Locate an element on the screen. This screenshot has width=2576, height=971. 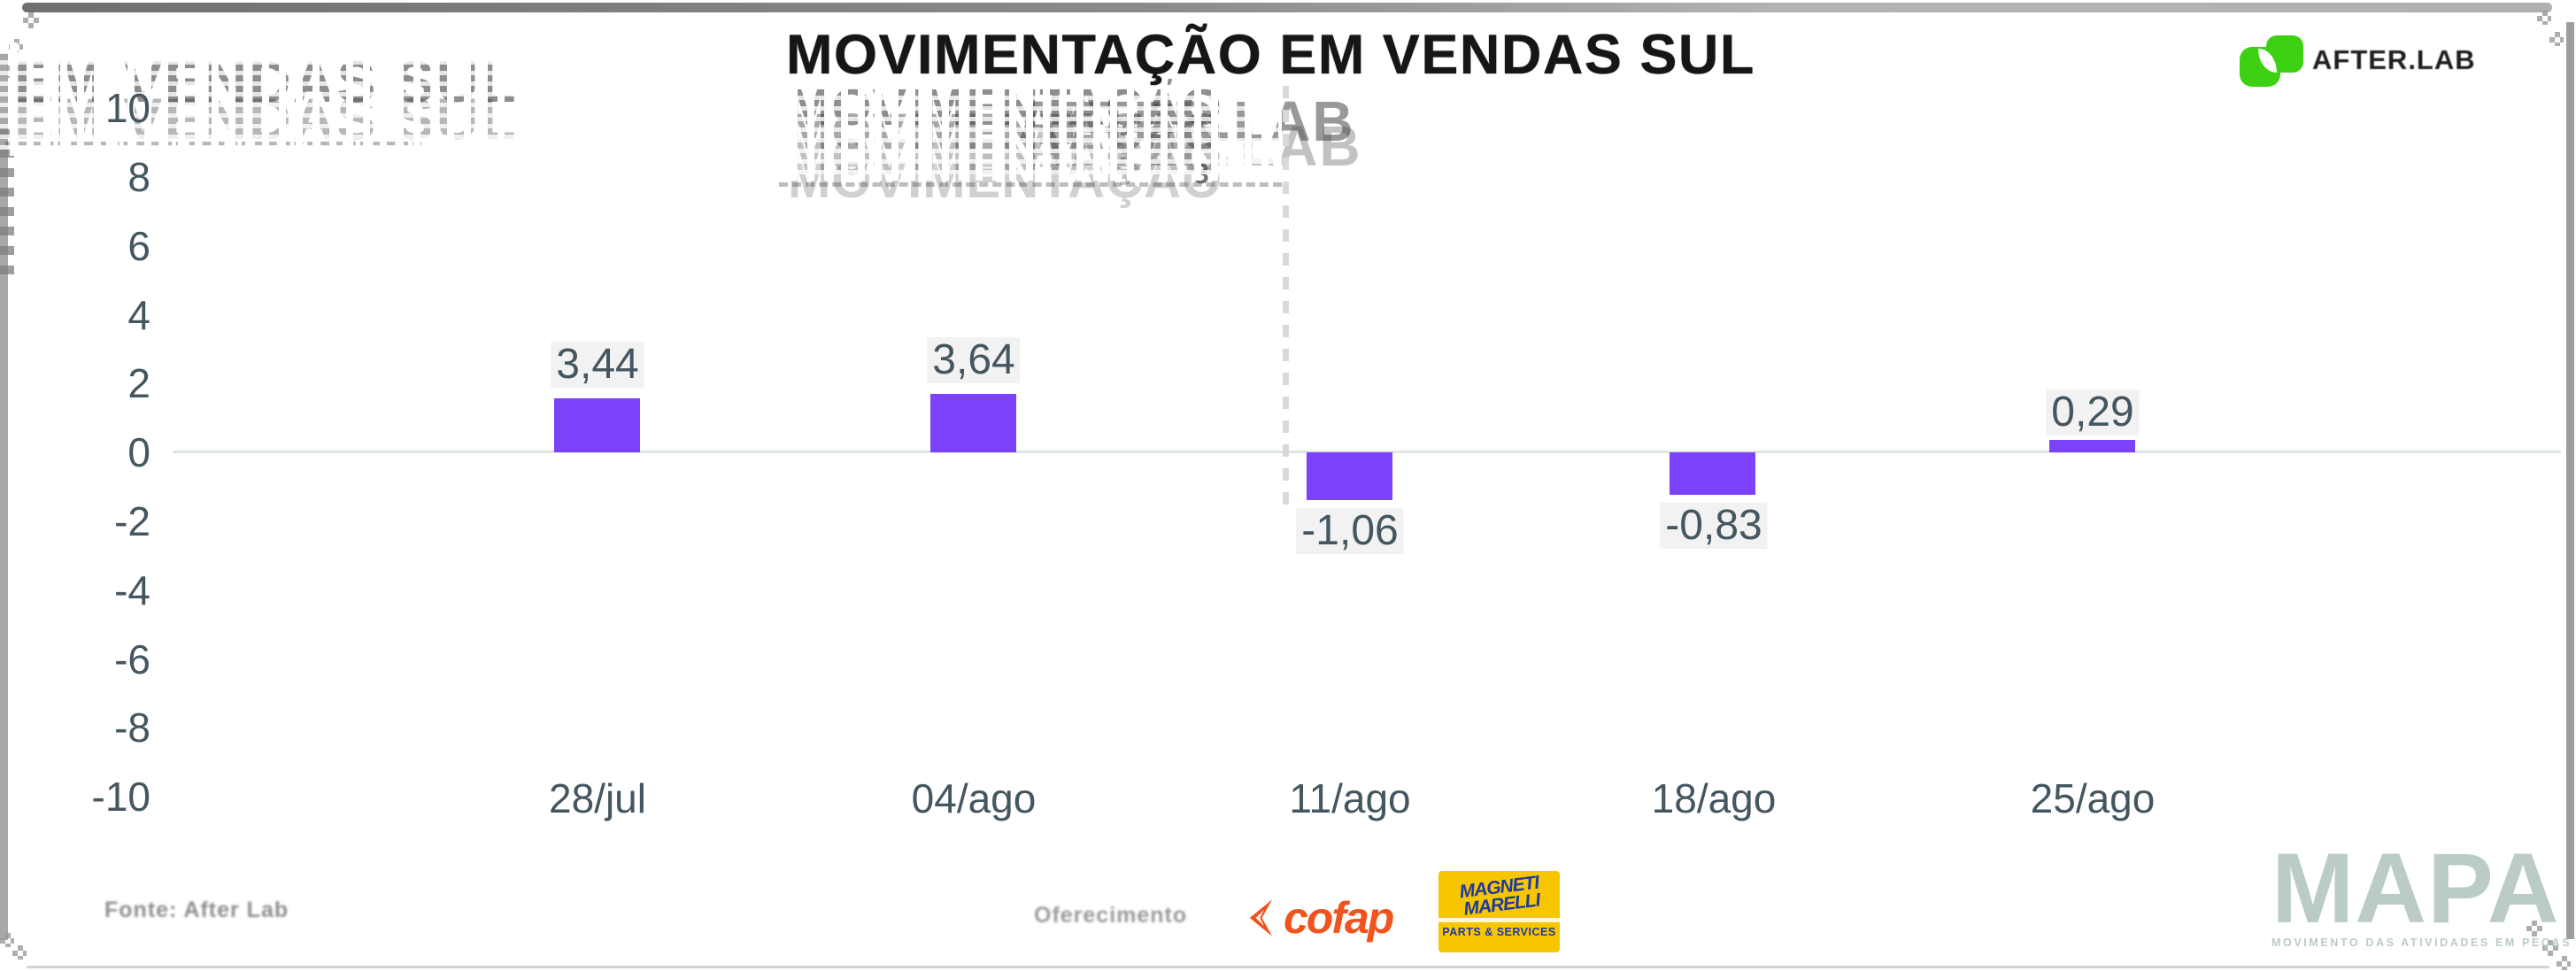
y-tick: -4 is located at coordinates (132, 590).